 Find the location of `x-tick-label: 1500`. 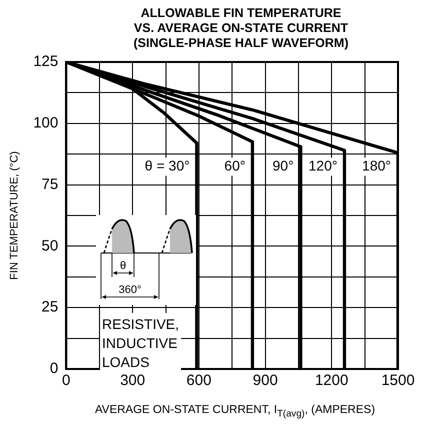

x-tick-label: 1500 is located at coordinates (398, 381).